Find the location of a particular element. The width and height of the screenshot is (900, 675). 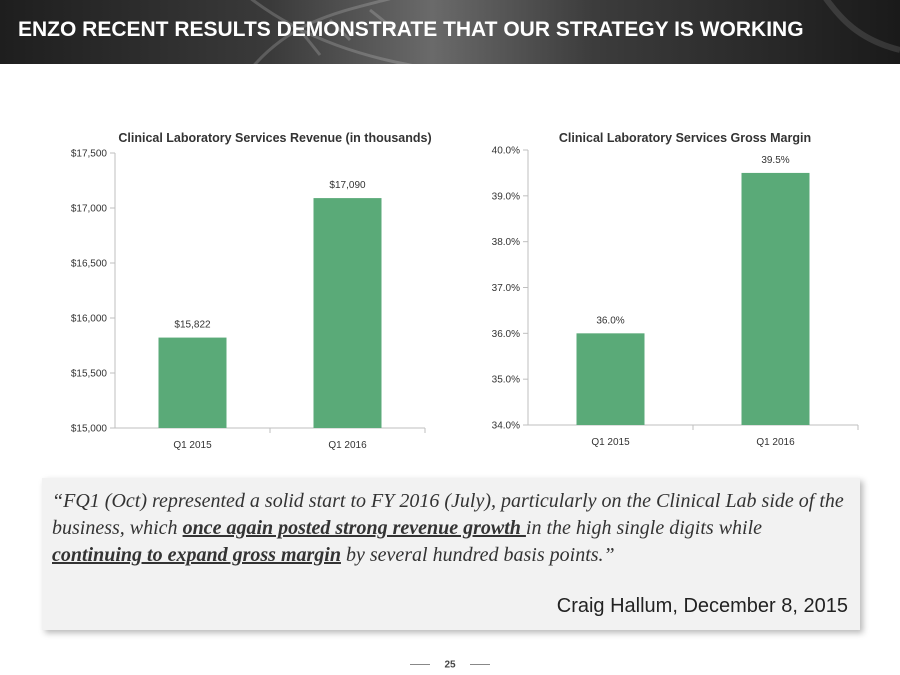

y-tick-label: 34.0% is located at coordinates (506, 426).